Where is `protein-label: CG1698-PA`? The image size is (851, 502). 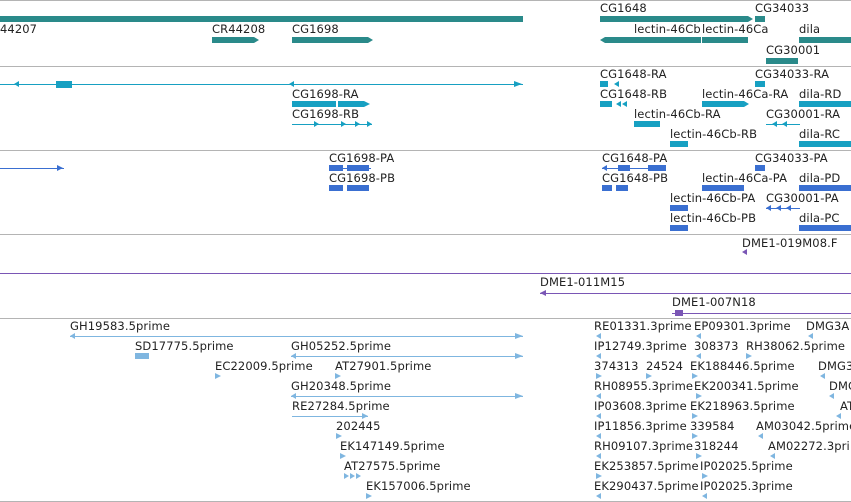 protein-label: CG1698-PA is located at coordinates (362, 158).